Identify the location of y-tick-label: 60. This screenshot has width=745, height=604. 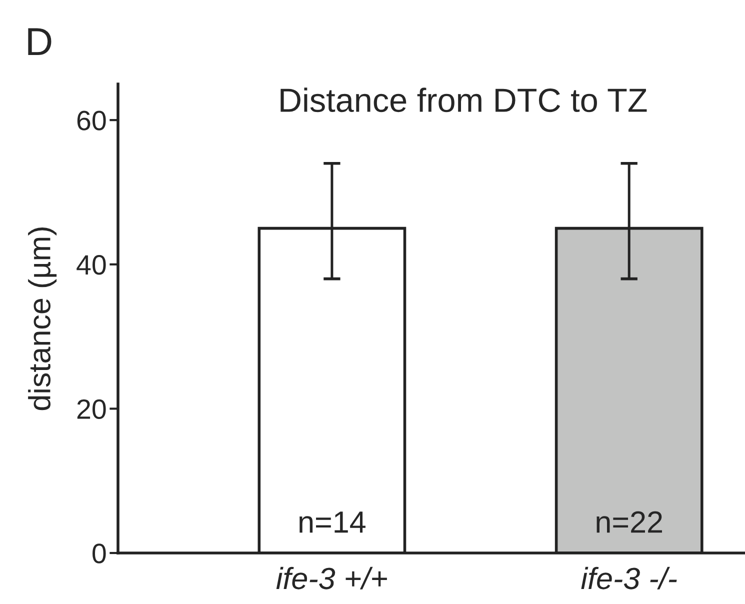
(91, 120).